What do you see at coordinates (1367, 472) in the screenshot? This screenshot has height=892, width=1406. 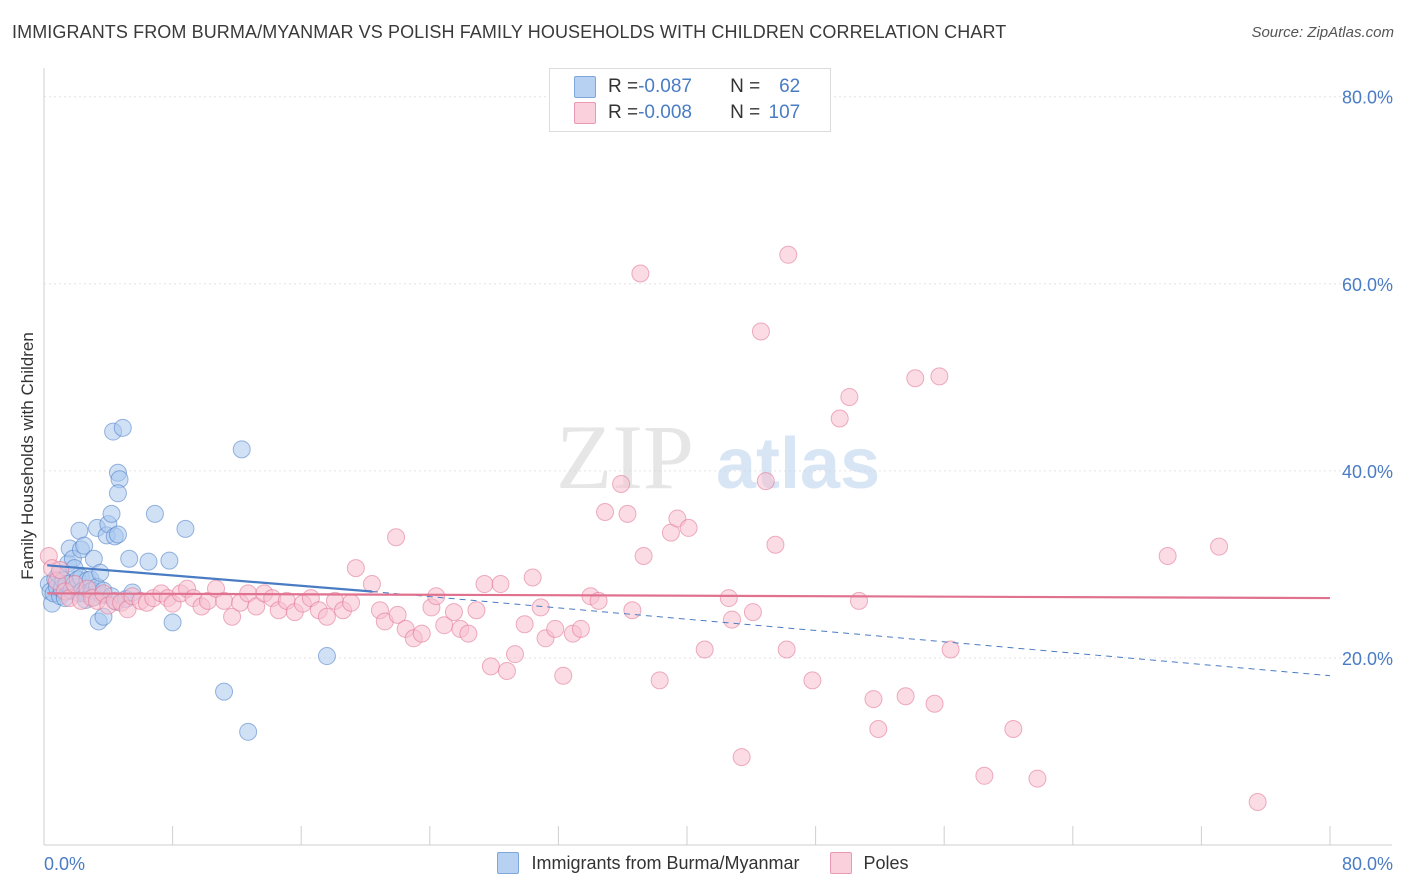 I see `y-tick-label: 40.0%` at bounding box center [1367, 472].